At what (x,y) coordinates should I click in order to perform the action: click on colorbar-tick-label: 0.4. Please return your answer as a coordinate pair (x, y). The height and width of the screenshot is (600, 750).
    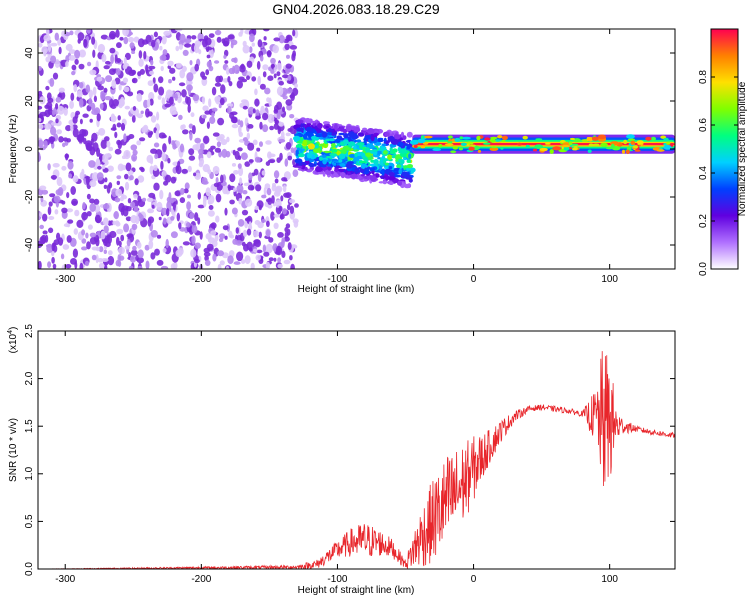
    Looking at the image, I should click on (703, 173).